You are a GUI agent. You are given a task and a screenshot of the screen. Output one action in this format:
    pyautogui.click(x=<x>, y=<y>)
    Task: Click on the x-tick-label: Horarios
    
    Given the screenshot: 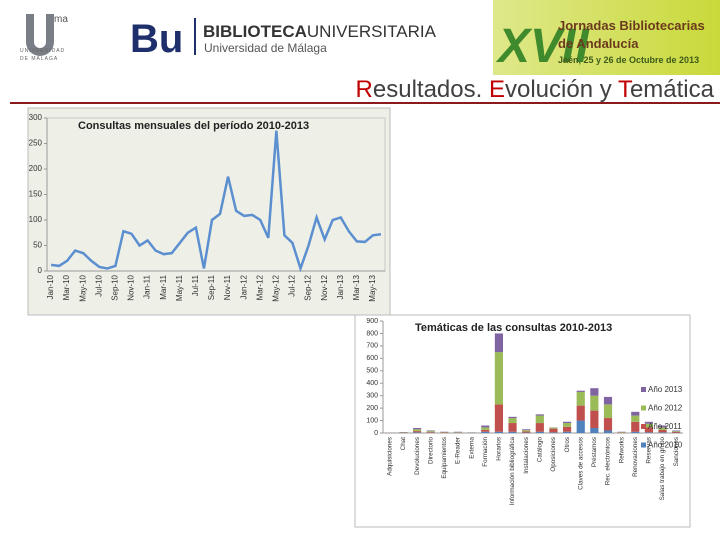 What is the action you would take?
    pyautogui.click(x=499, y=449)
    